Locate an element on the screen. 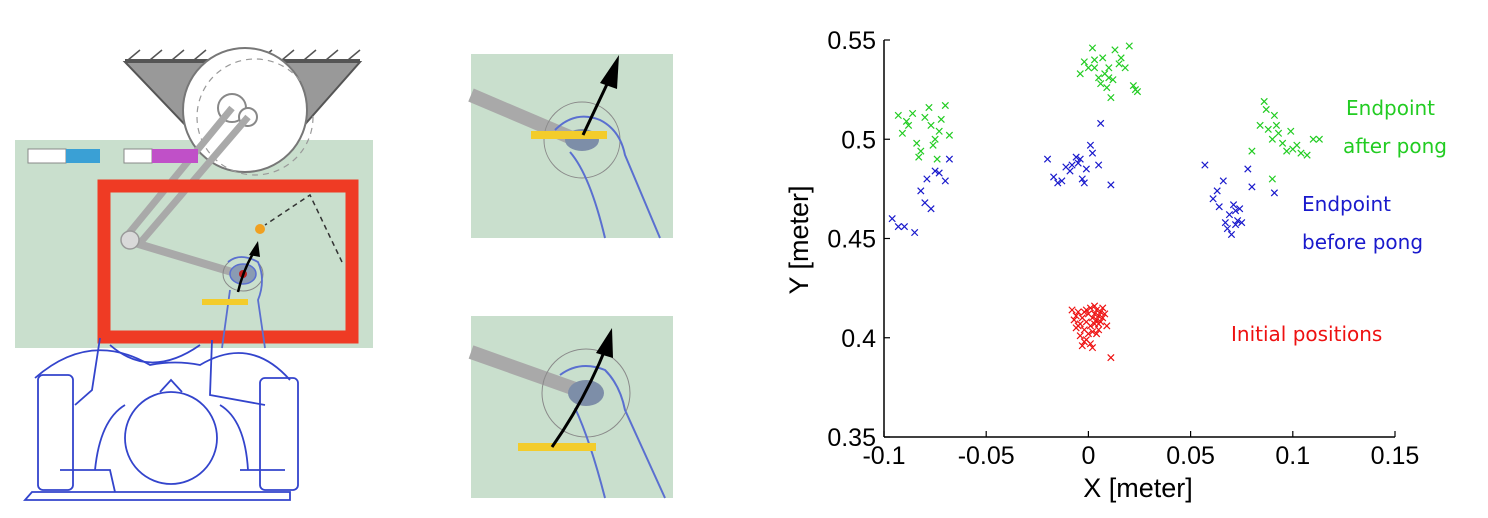 The height and width of the screenshot is (518, 1488). pong-trajectory is located at coordinates (303, 228).